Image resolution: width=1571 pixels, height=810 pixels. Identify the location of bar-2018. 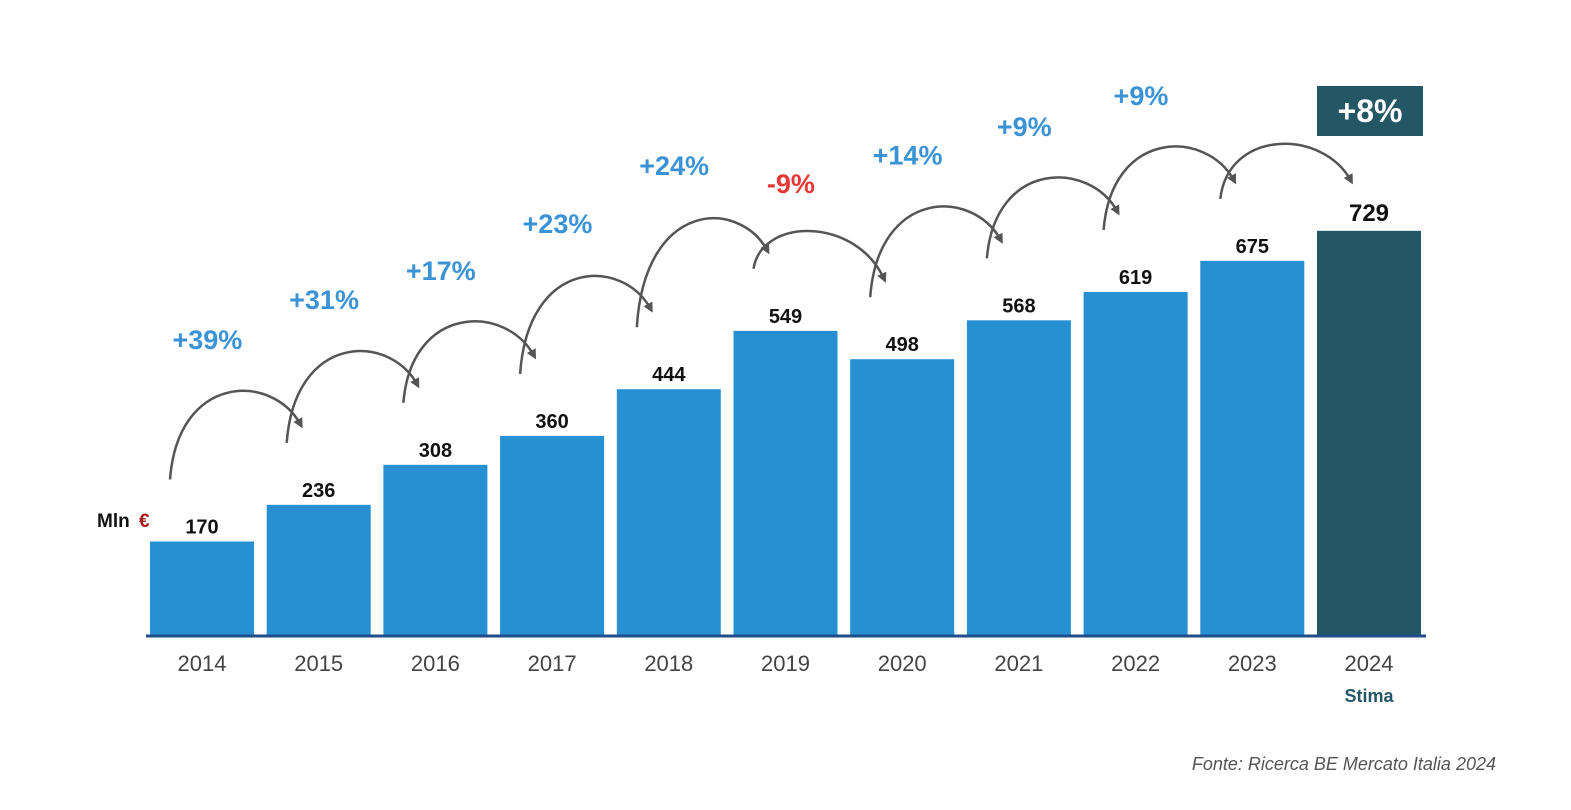
(668, 512).